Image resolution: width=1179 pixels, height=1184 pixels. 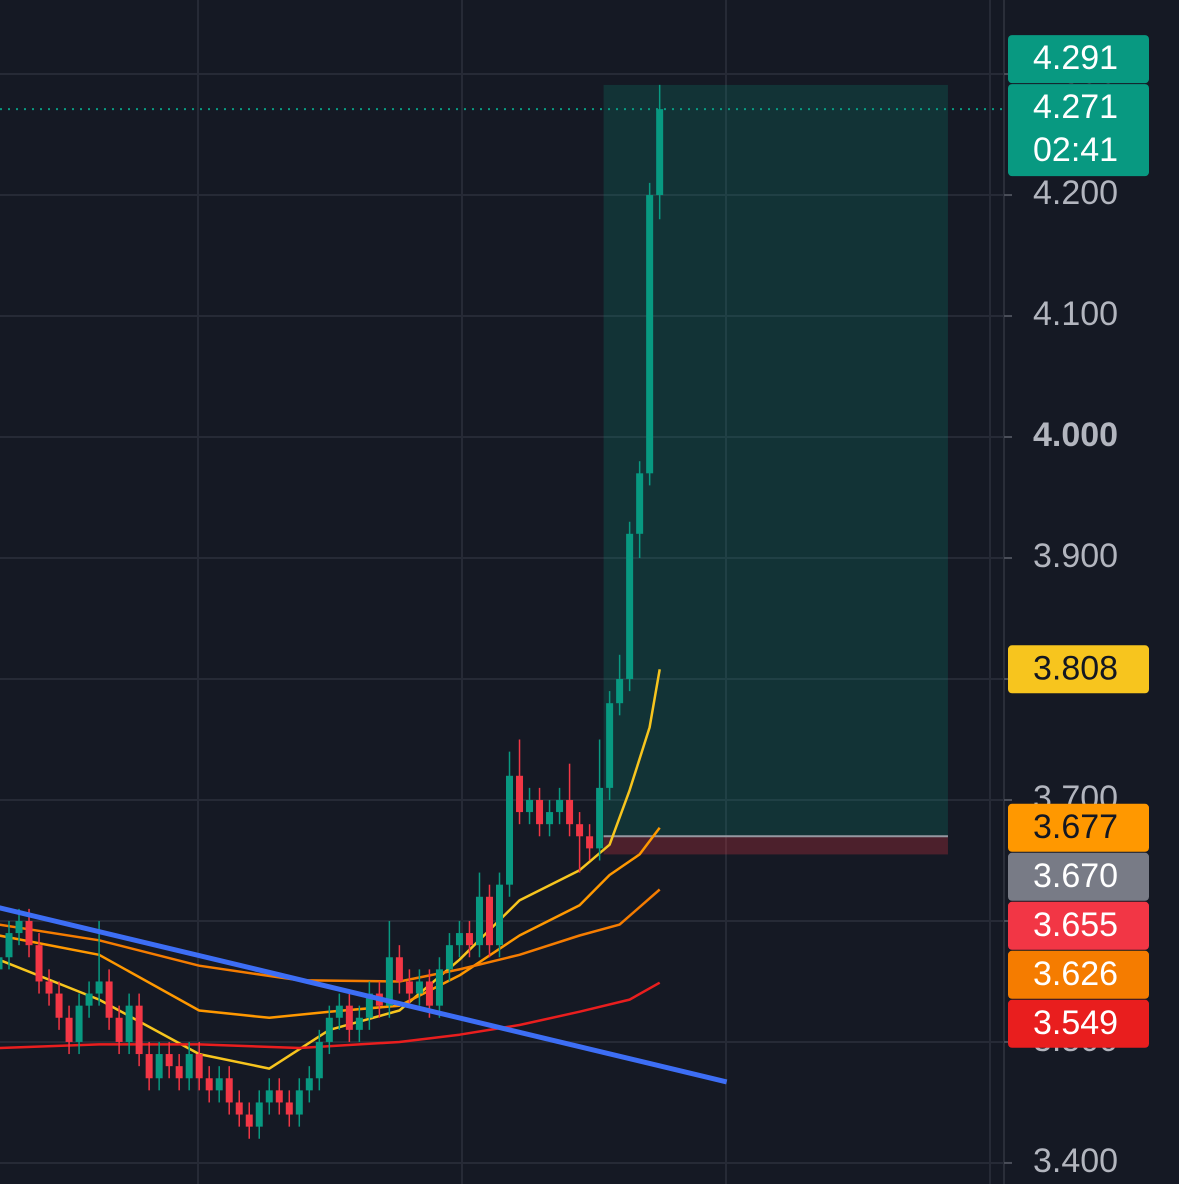 I want to click on countdown: 02:41, so click(x=1075, y=150).